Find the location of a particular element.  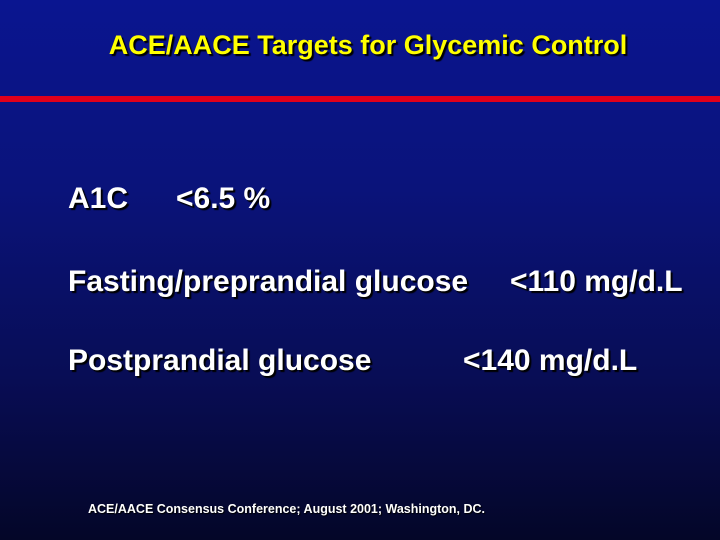

title-divider is located at coordinates (360, 99).